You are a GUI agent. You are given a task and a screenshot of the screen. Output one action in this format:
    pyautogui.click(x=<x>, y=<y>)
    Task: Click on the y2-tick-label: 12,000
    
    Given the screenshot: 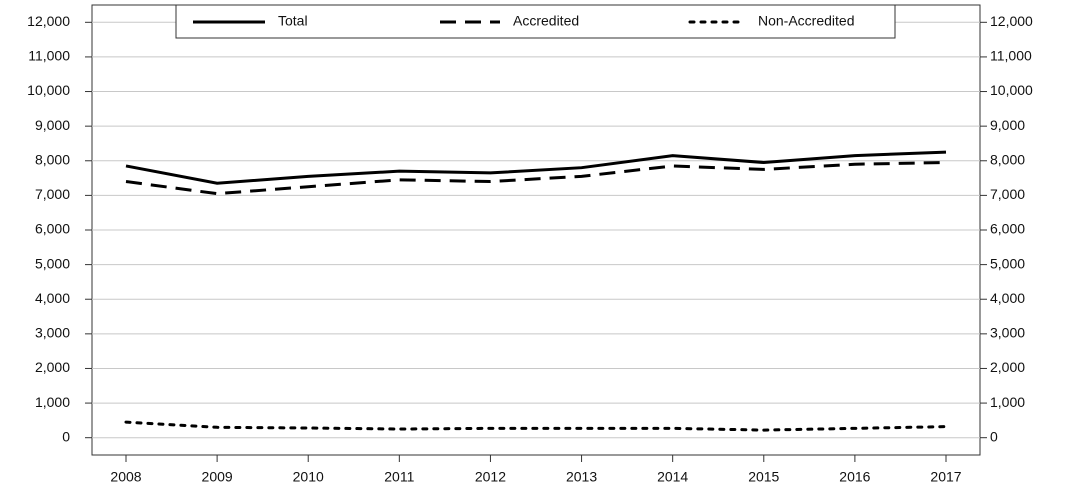 What is the action you would take?
    pyautogui.click(x=1011, y=21)
    